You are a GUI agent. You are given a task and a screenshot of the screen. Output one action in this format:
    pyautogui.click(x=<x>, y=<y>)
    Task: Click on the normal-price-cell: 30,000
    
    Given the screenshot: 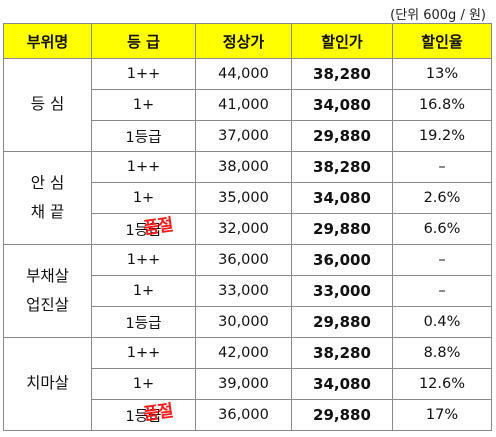 What is the action you would take?
    pyautogui.click(x=243, y=322)
    